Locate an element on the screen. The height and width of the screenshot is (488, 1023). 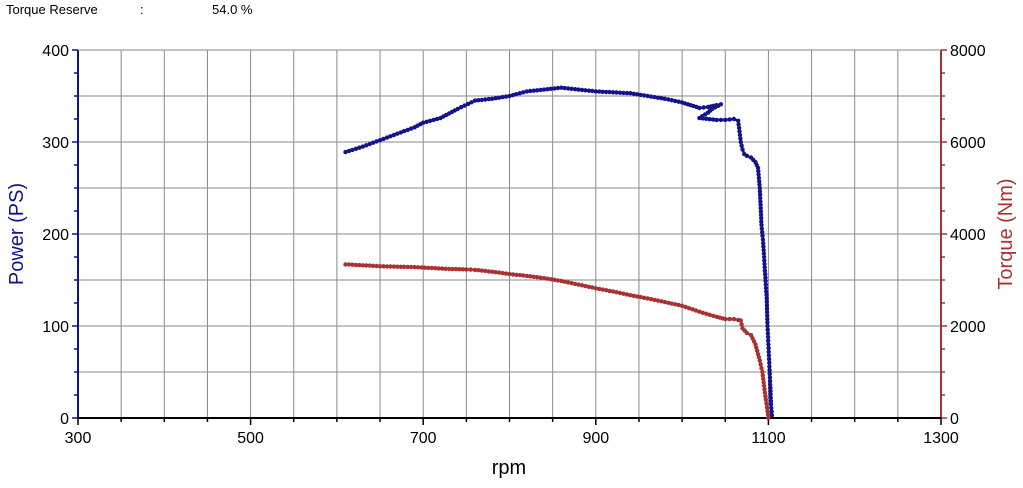
y-tick-label-left: 200 is located at coordinates (55, 235).